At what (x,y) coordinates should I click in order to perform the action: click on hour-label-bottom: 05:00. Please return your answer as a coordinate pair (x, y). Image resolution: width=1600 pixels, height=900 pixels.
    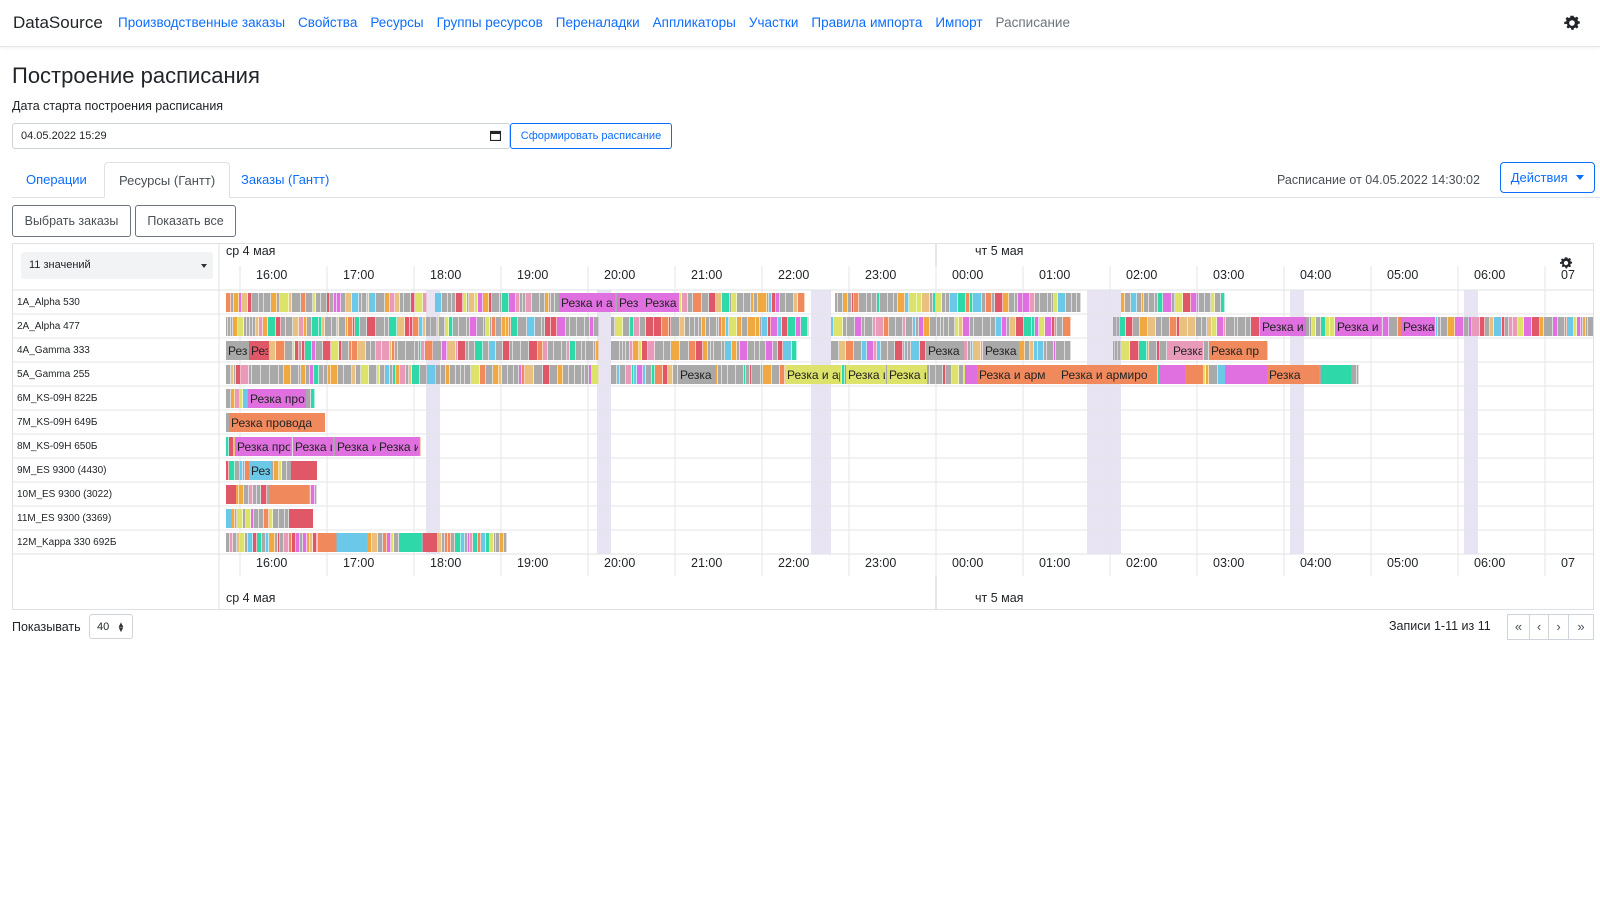
    Looking at the image, I should click on (1403, 563).